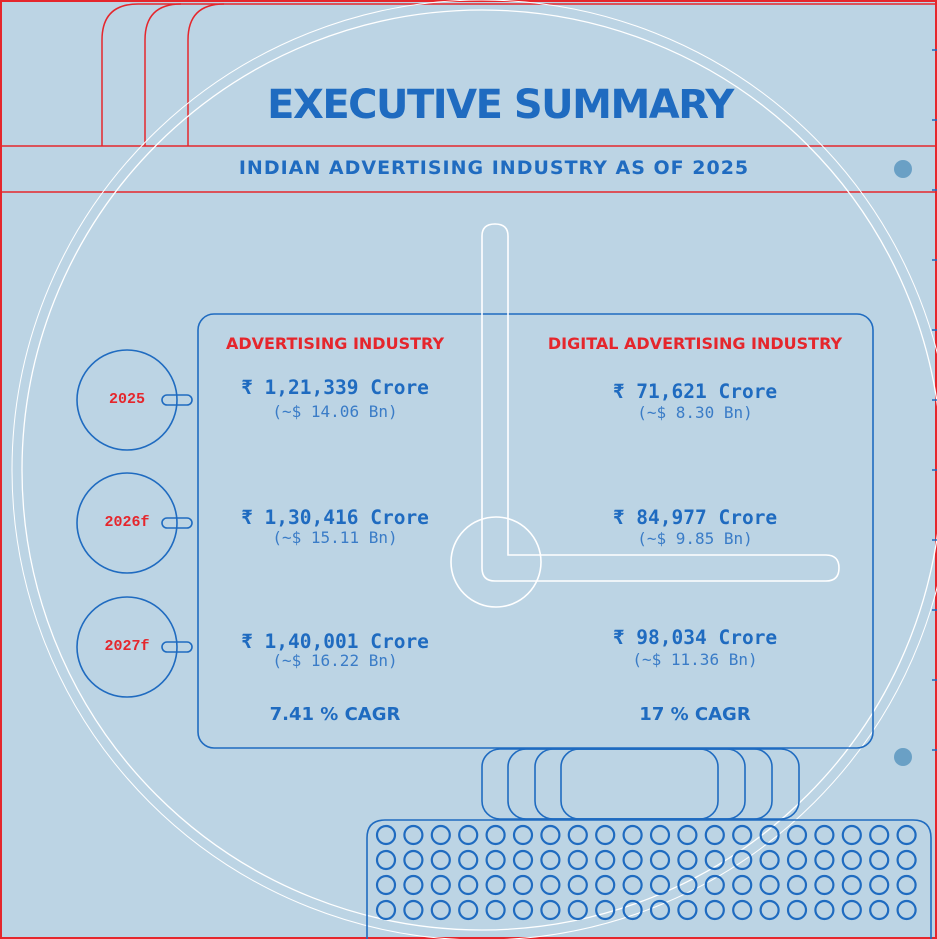  Describe the element at coordinates (335, 537) in the screenshot. I see `advertising-usd-2026f: (~$ 15.11 Bn)` at that location.